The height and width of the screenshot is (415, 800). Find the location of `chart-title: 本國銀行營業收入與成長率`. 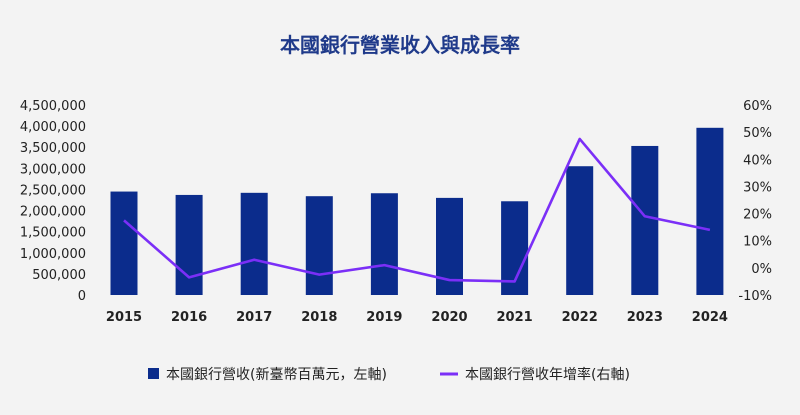

chart-title: 本國銀行營業收入與成長率 is located at coordinates (400, 45).